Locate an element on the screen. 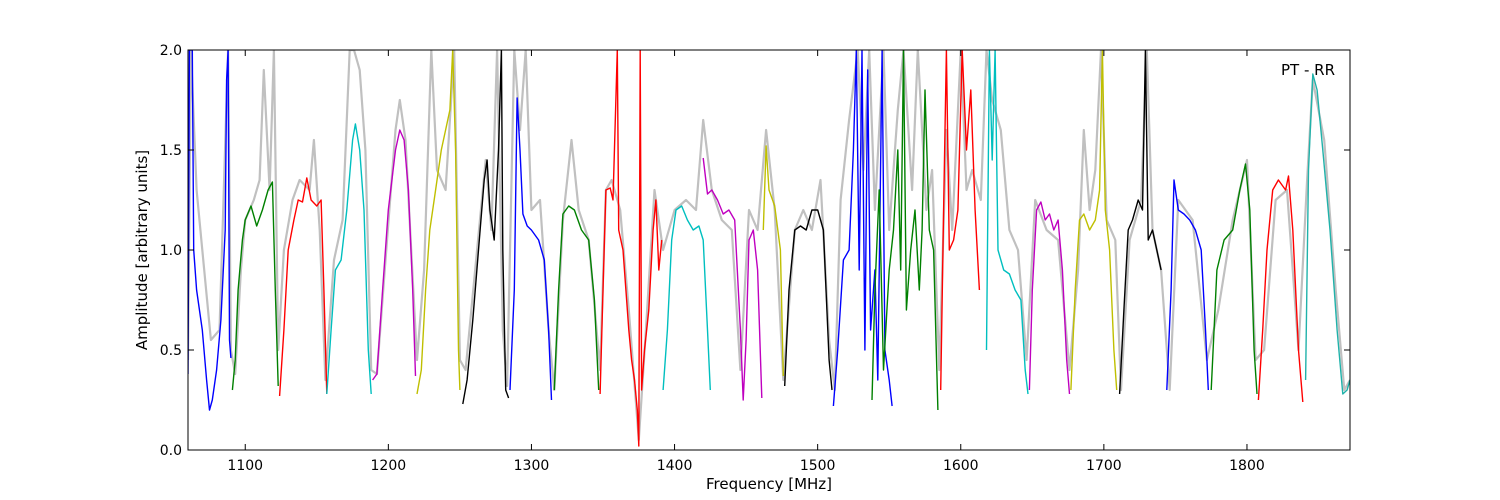 This screenshot has width=1500, height=500. x-tick-label: 1700 is located at coordinates (1104, 466).